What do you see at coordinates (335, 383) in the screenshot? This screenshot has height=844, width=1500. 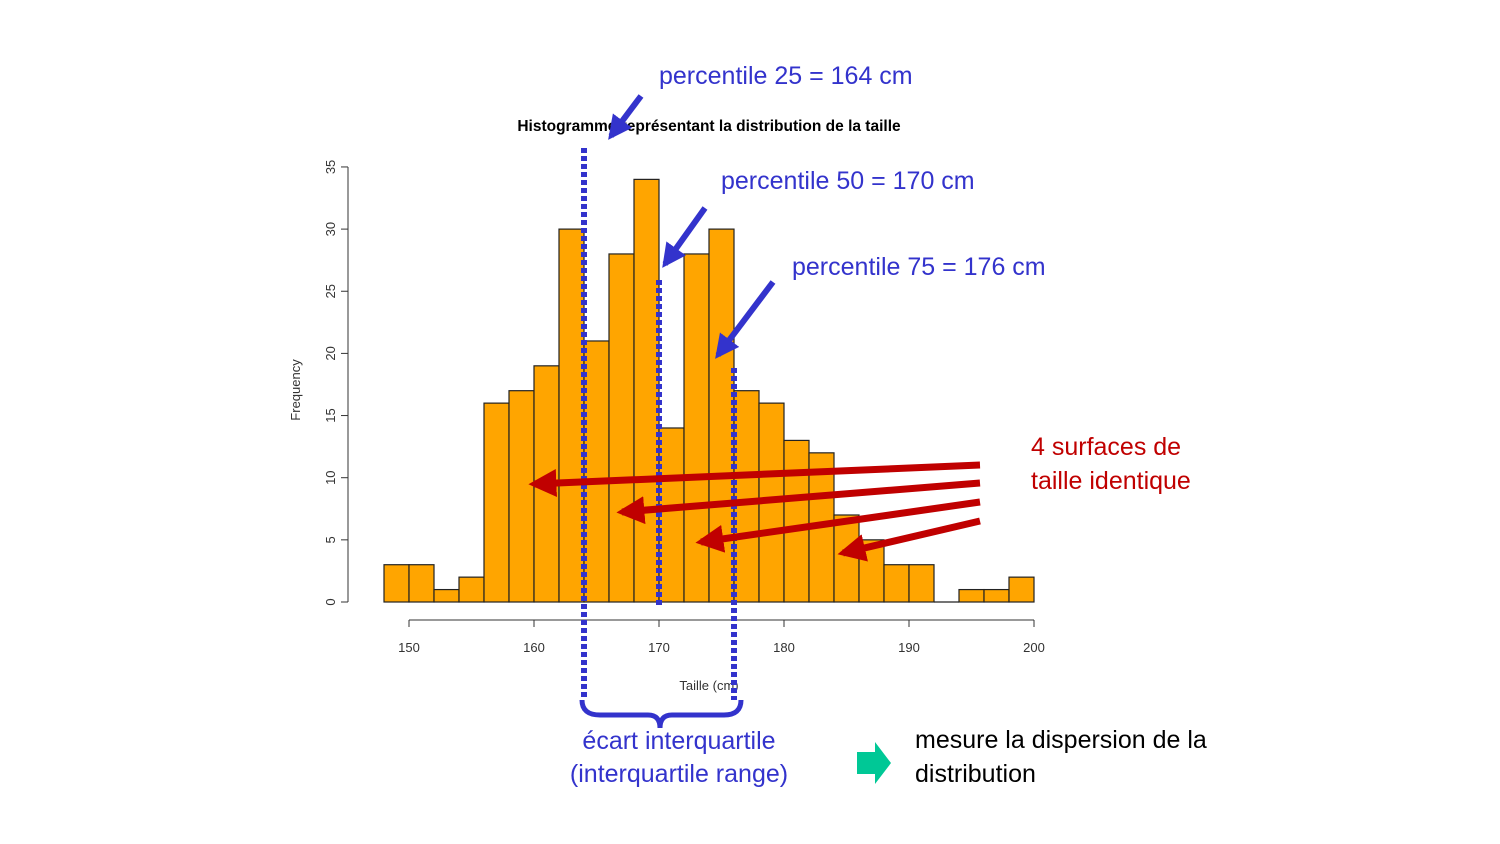 I see `y-axis-ticks: 0 5 10 15 20 25 30 35` at bounding box center [335, 383].